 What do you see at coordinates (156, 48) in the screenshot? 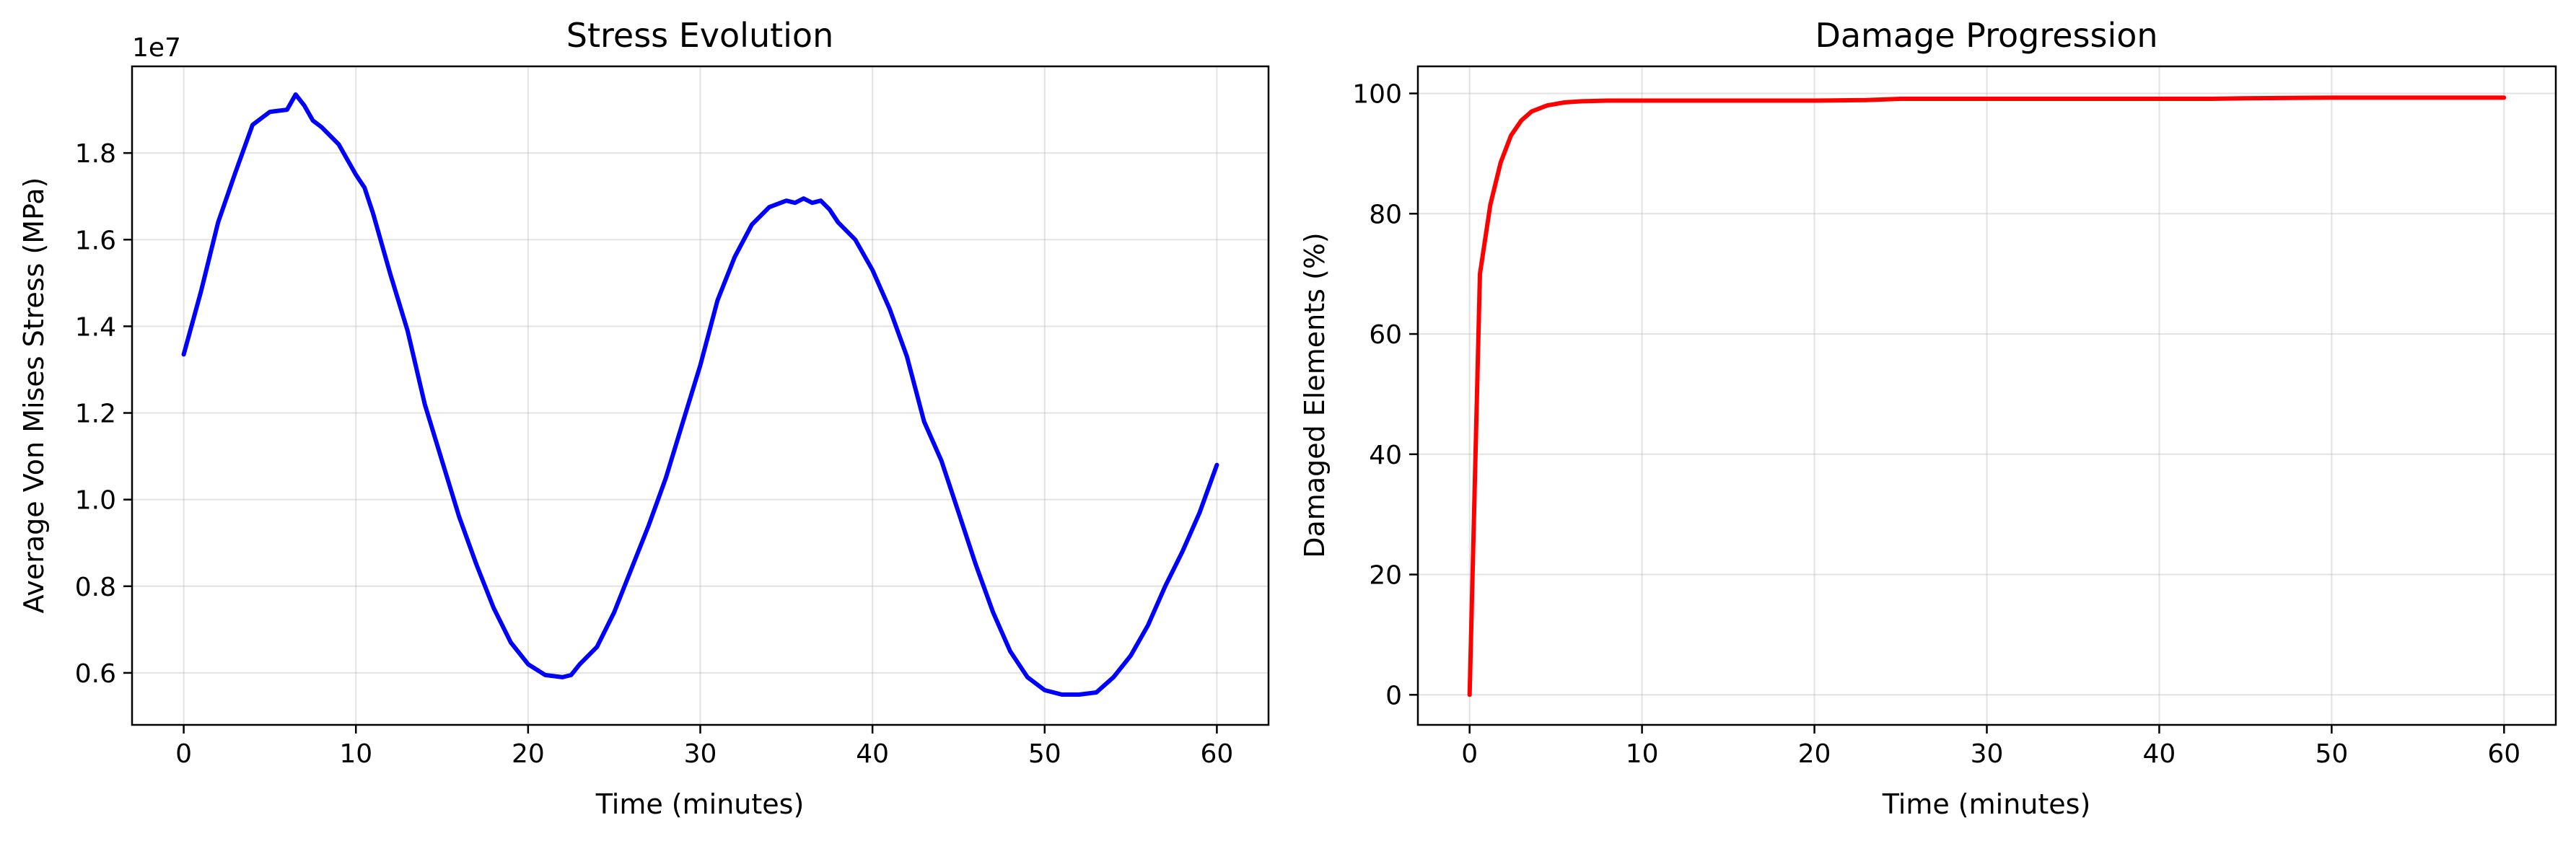
I see `y-offset-label: 1e7` at bounding box center [156, 48].